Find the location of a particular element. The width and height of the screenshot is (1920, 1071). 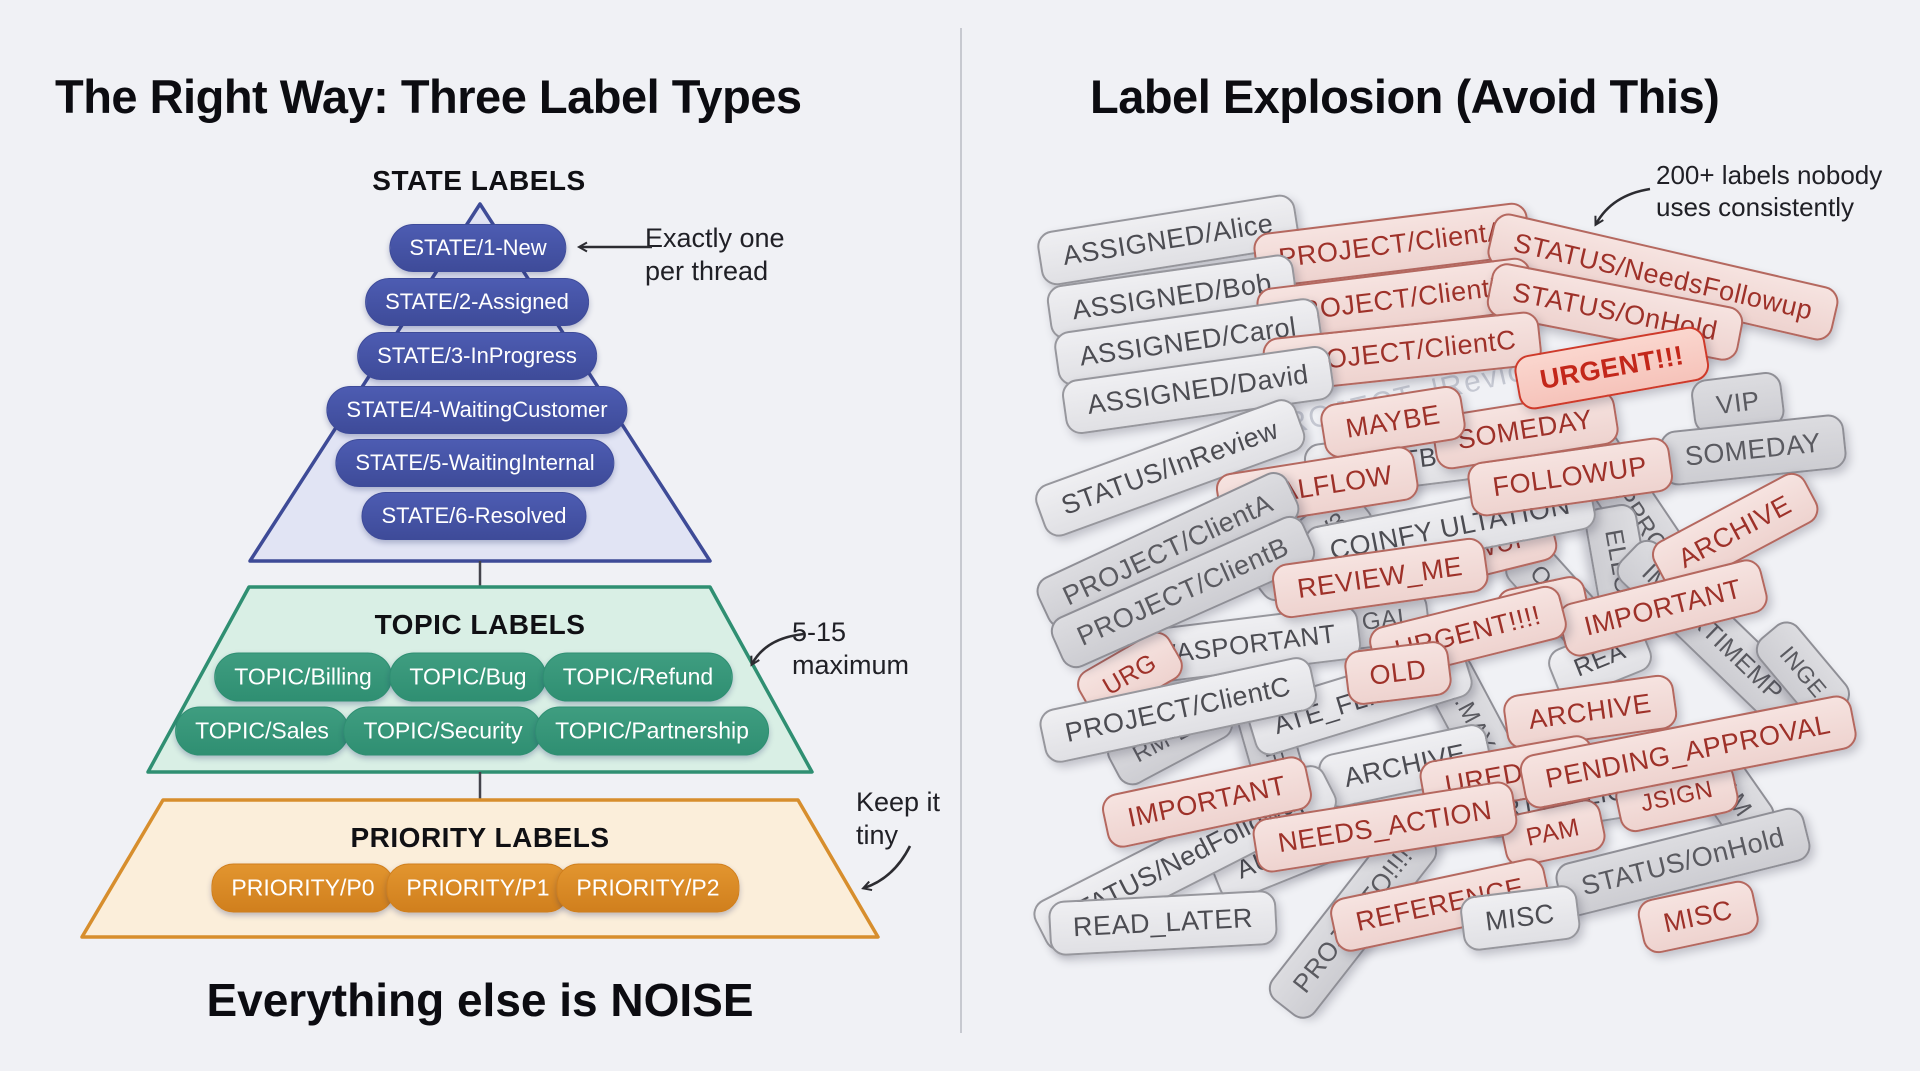

annotation-maximum: 5-15 maximum is located at coordinates (850, 649).